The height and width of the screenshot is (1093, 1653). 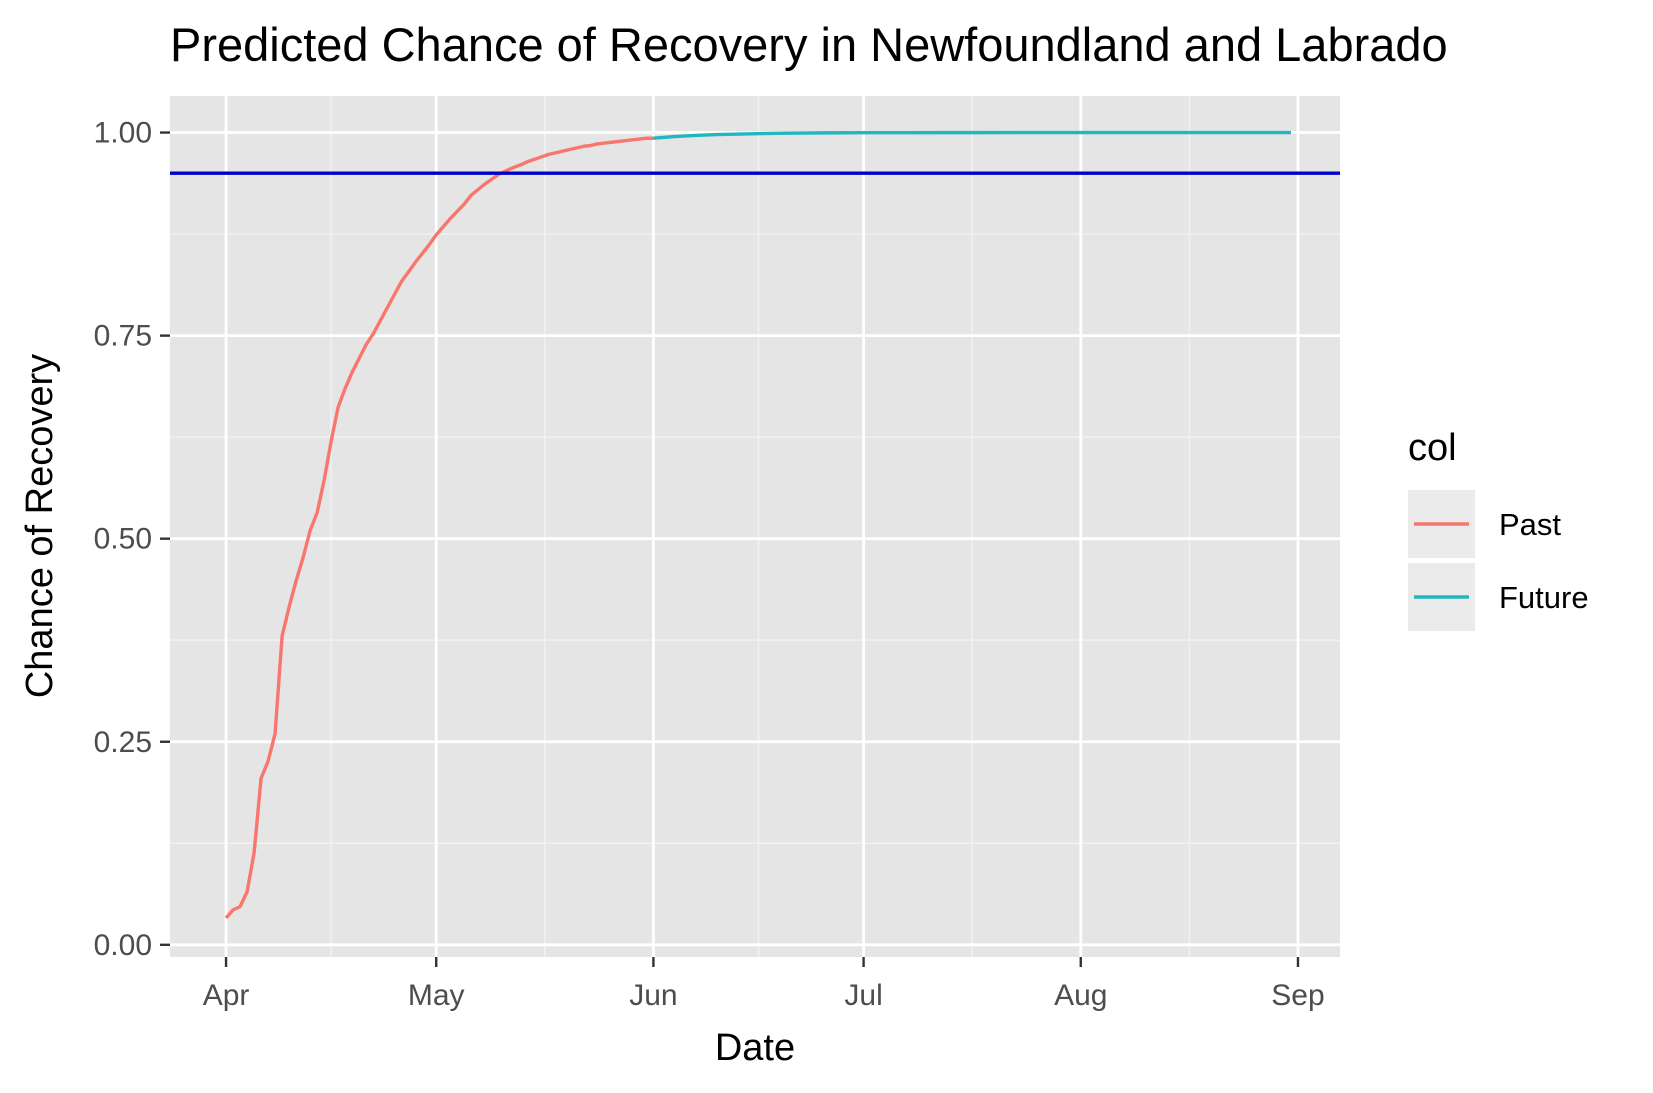 What do you see at coordinates (123, 742) in the screenshot?
I see `y-tick-label: 0.25` at bounding box center [123, 742].